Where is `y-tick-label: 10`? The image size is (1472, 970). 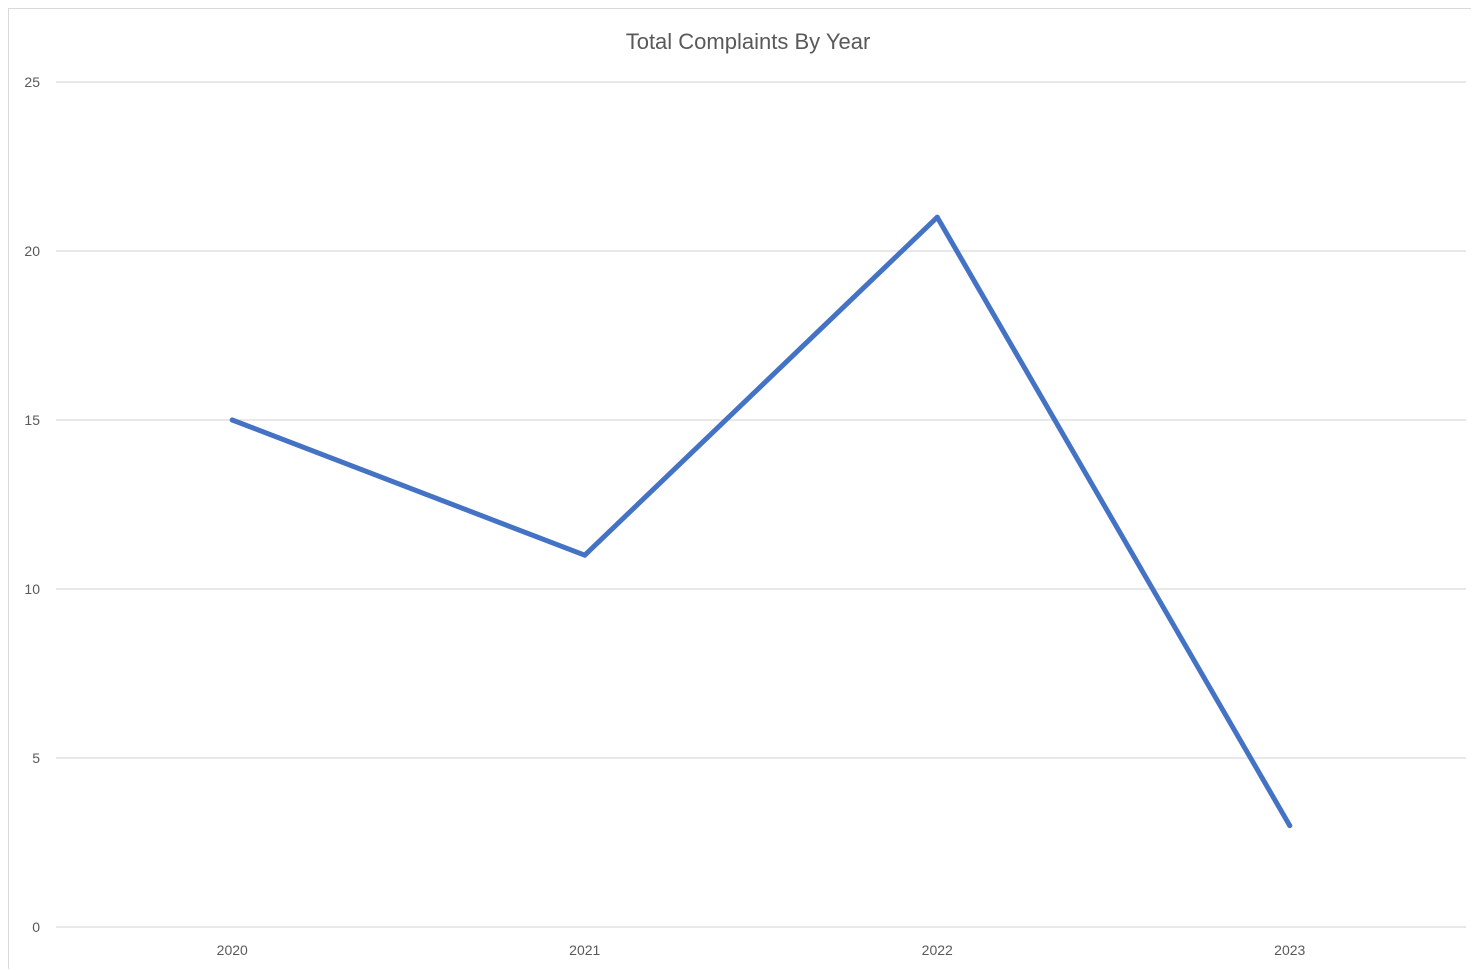
y-tick-label: 10 is located at coordinates (32, 589).